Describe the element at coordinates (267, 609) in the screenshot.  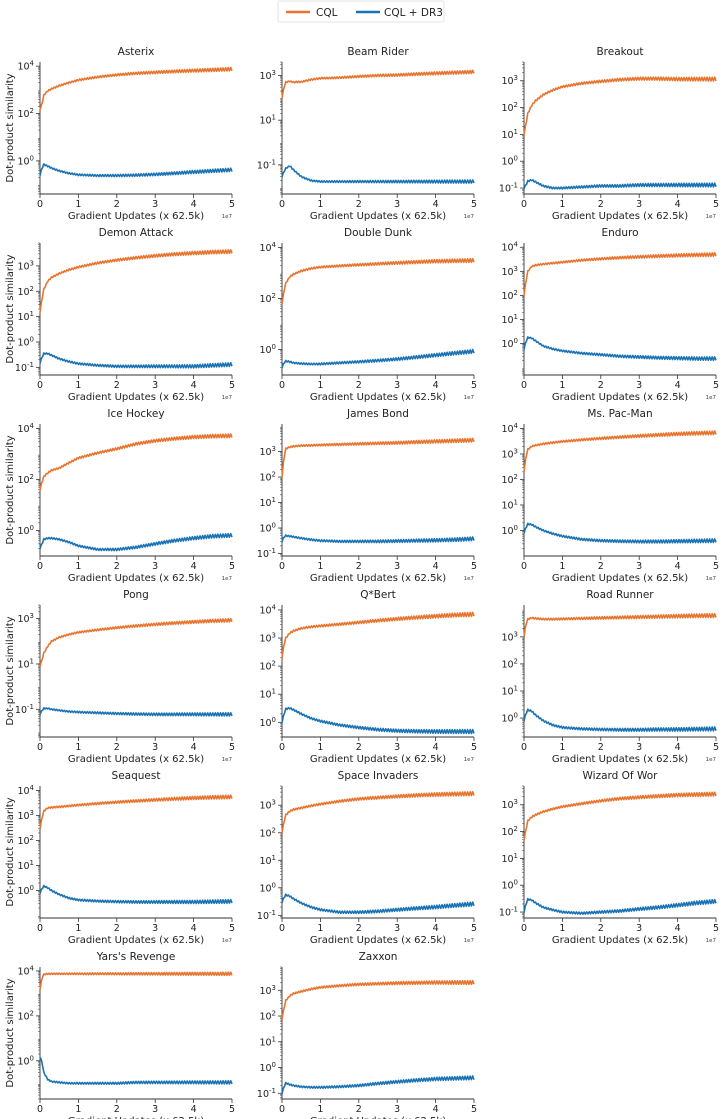
I see `y-tick-label: 10⁴` at that location.